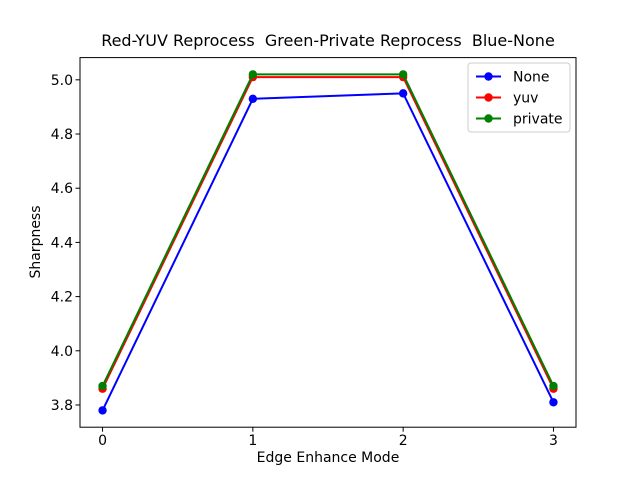 The height and width of the screenshot is (480, 640). I want to click on y-tick-label: 4.2, so click(62, 298).